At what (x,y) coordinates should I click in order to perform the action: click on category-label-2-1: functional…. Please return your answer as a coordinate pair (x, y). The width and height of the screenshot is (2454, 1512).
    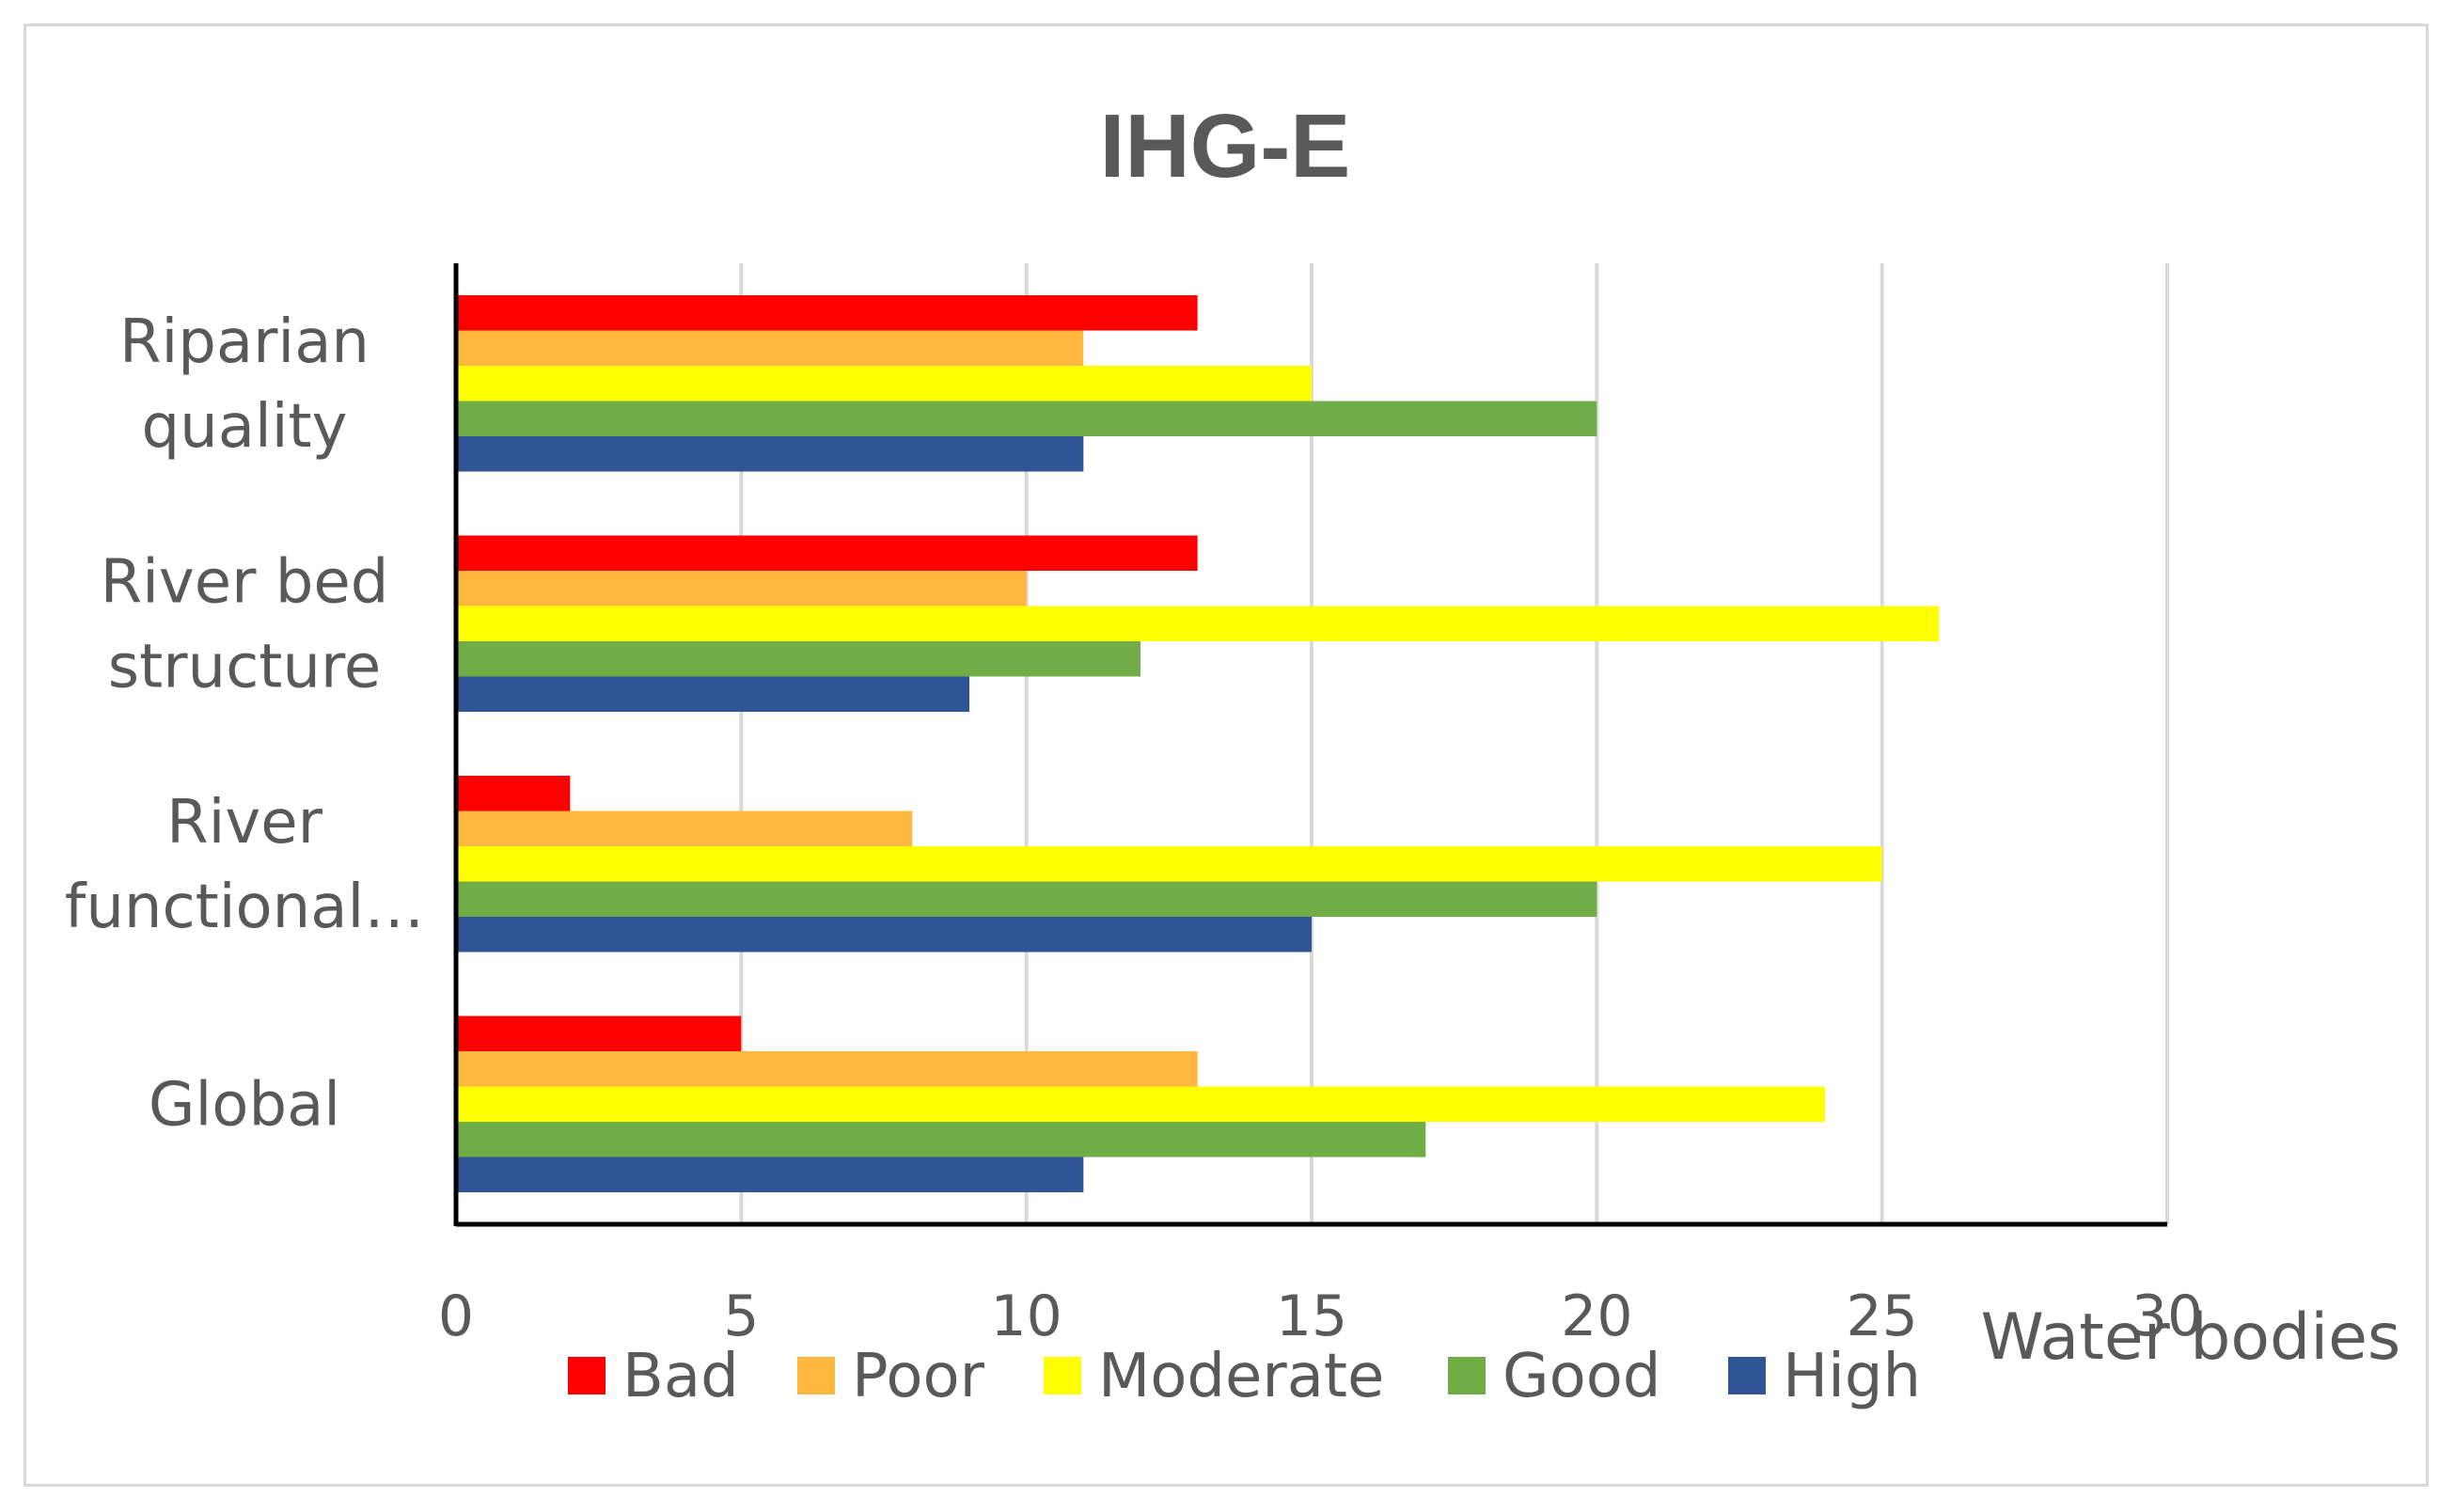
    Looking at the image, I should click on (244, 907).